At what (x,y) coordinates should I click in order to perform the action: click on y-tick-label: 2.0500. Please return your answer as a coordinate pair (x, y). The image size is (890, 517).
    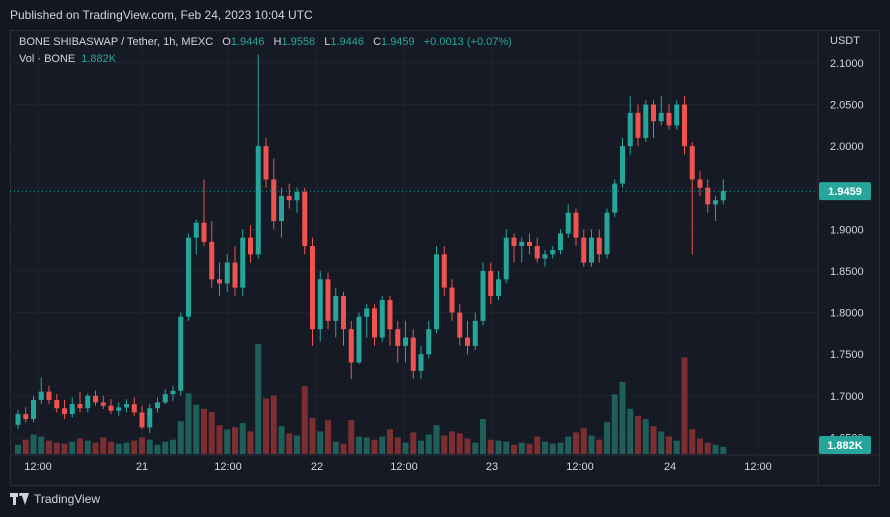
    Looking at the image, I should click on (847, 106).